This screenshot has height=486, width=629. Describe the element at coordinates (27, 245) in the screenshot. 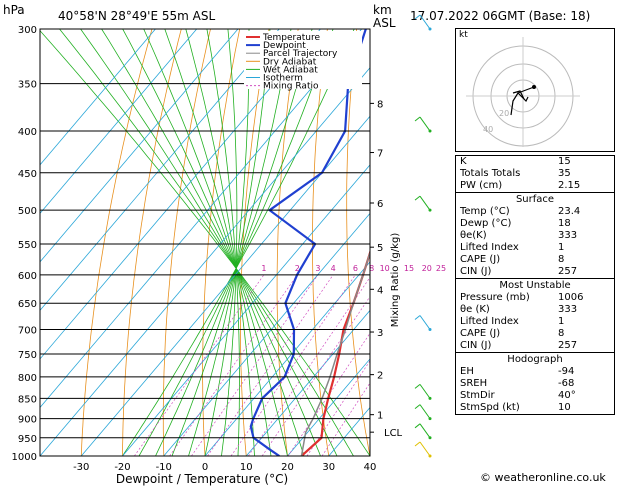

I see `pressure-tick-label: 550` at that location.